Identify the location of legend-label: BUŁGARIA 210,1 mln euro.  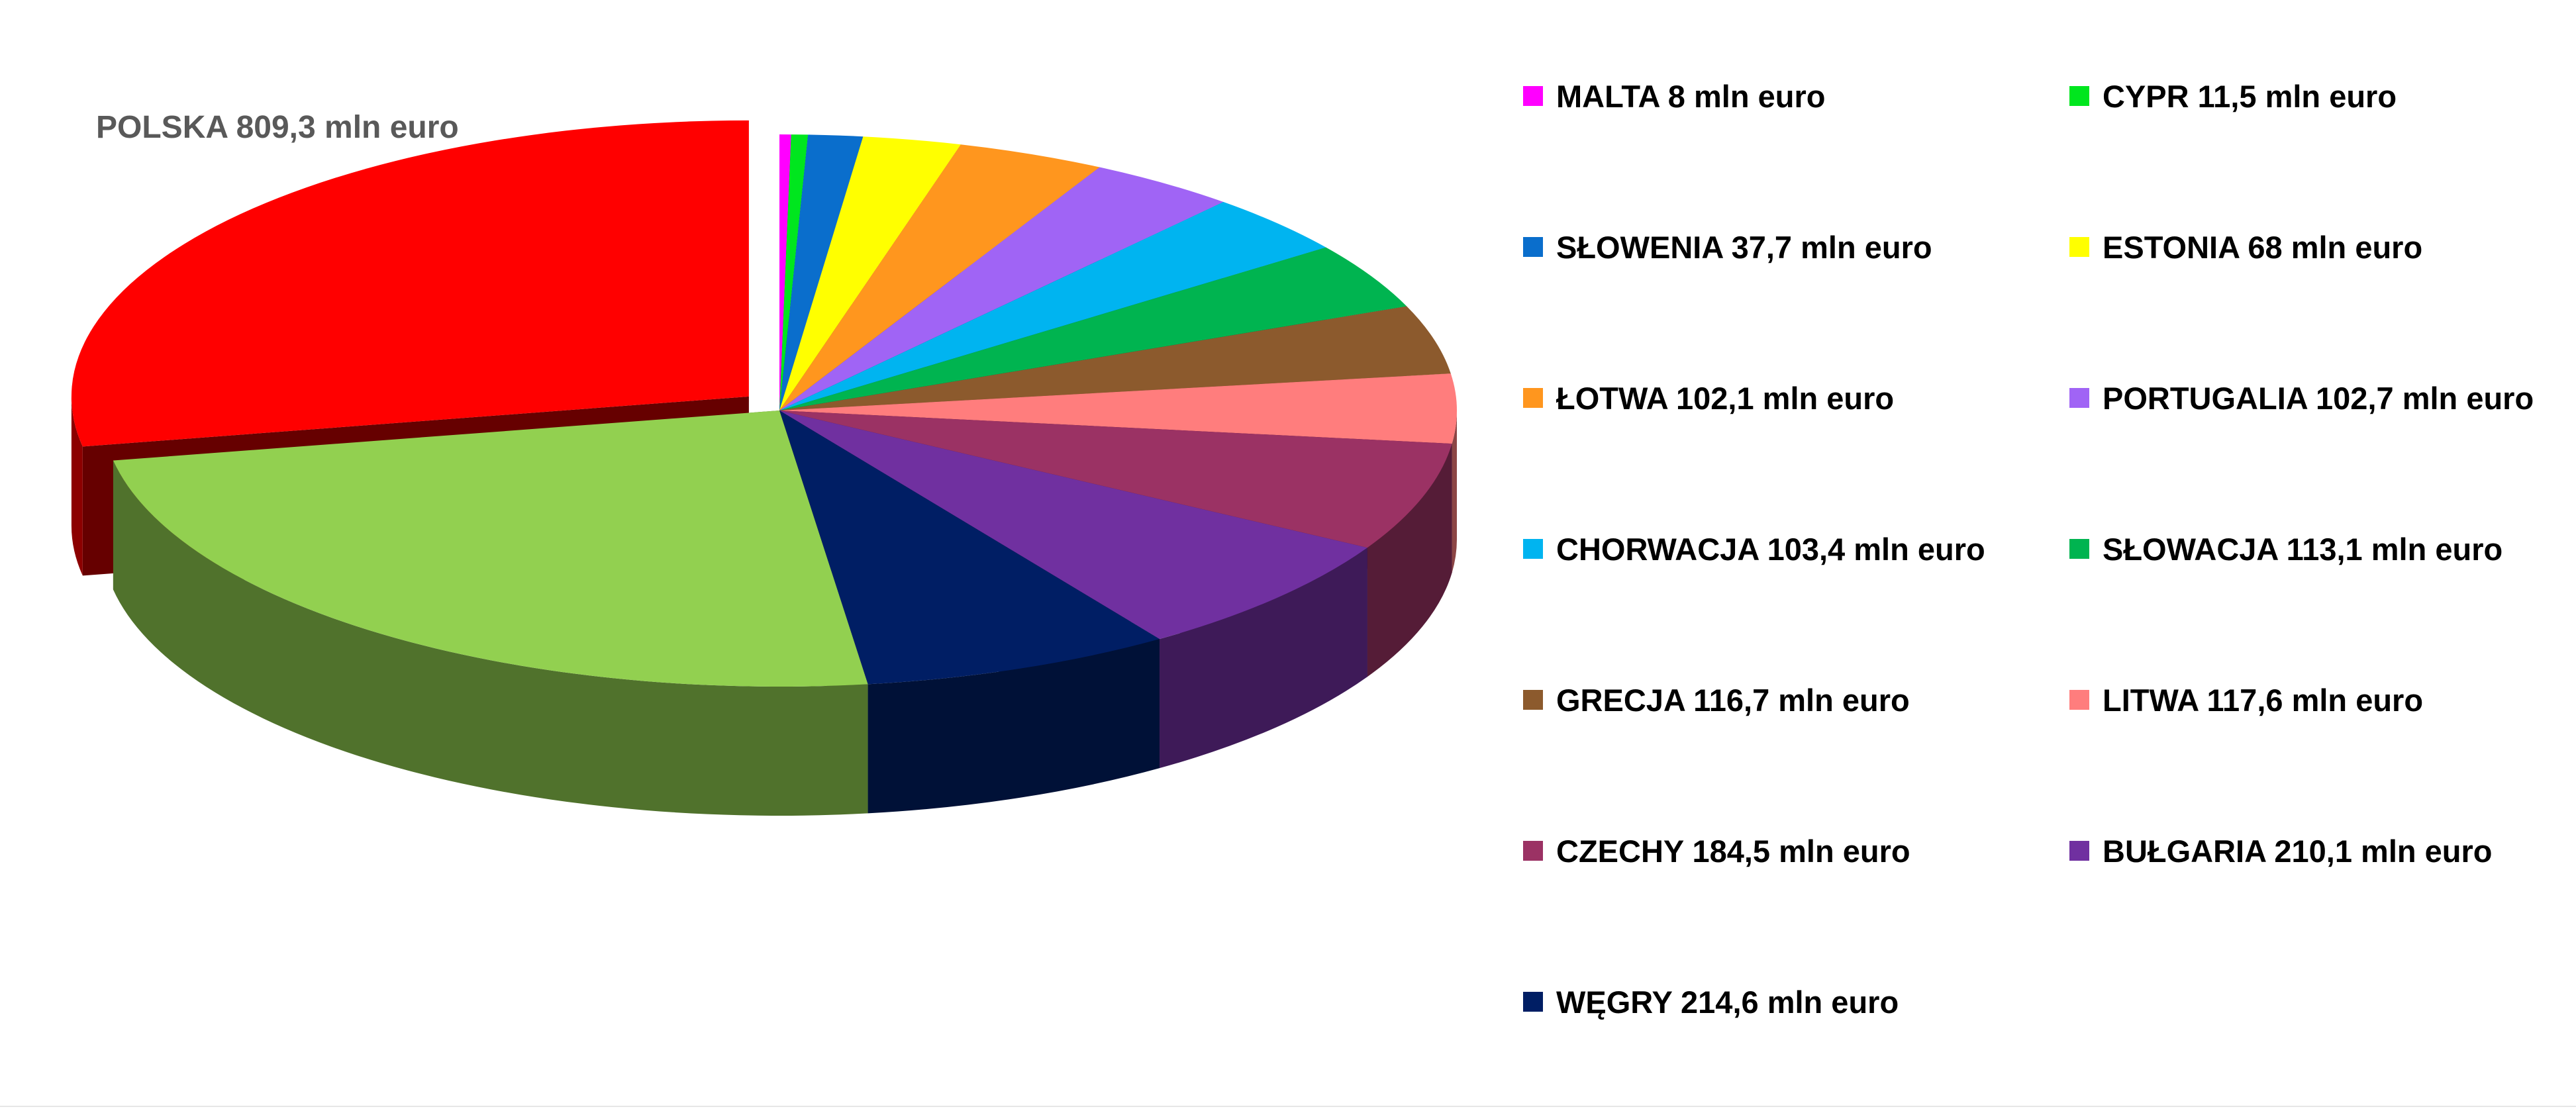
(2298, 851).